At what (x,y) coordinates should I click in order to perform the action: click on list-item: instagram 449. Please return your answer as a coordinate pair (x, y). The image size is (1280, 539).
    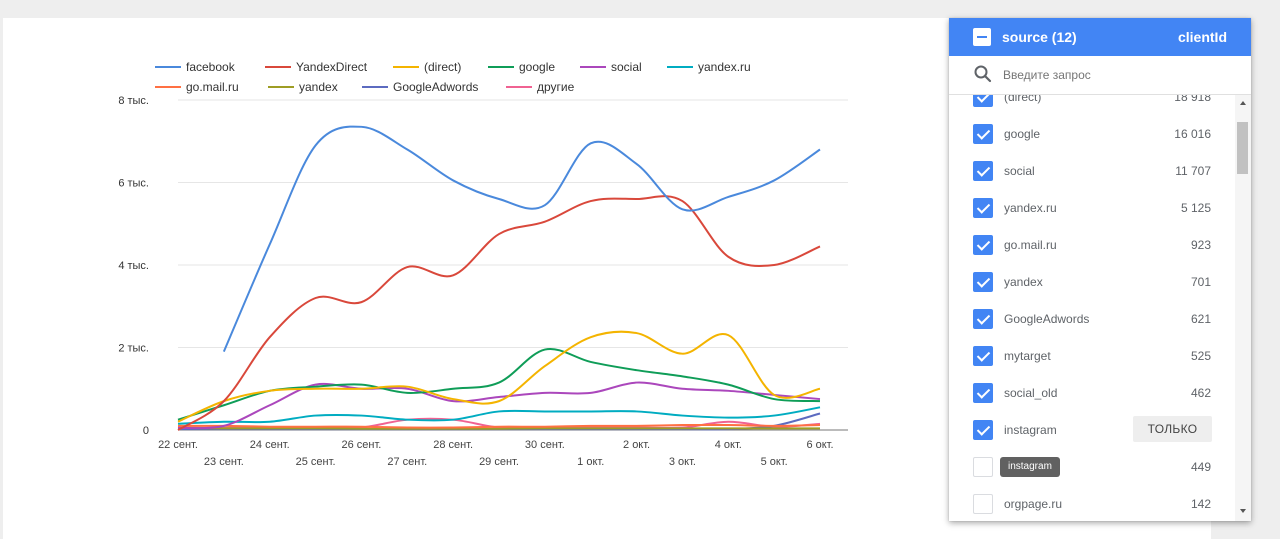
    Looking at the image, I should click on (1092, 466).